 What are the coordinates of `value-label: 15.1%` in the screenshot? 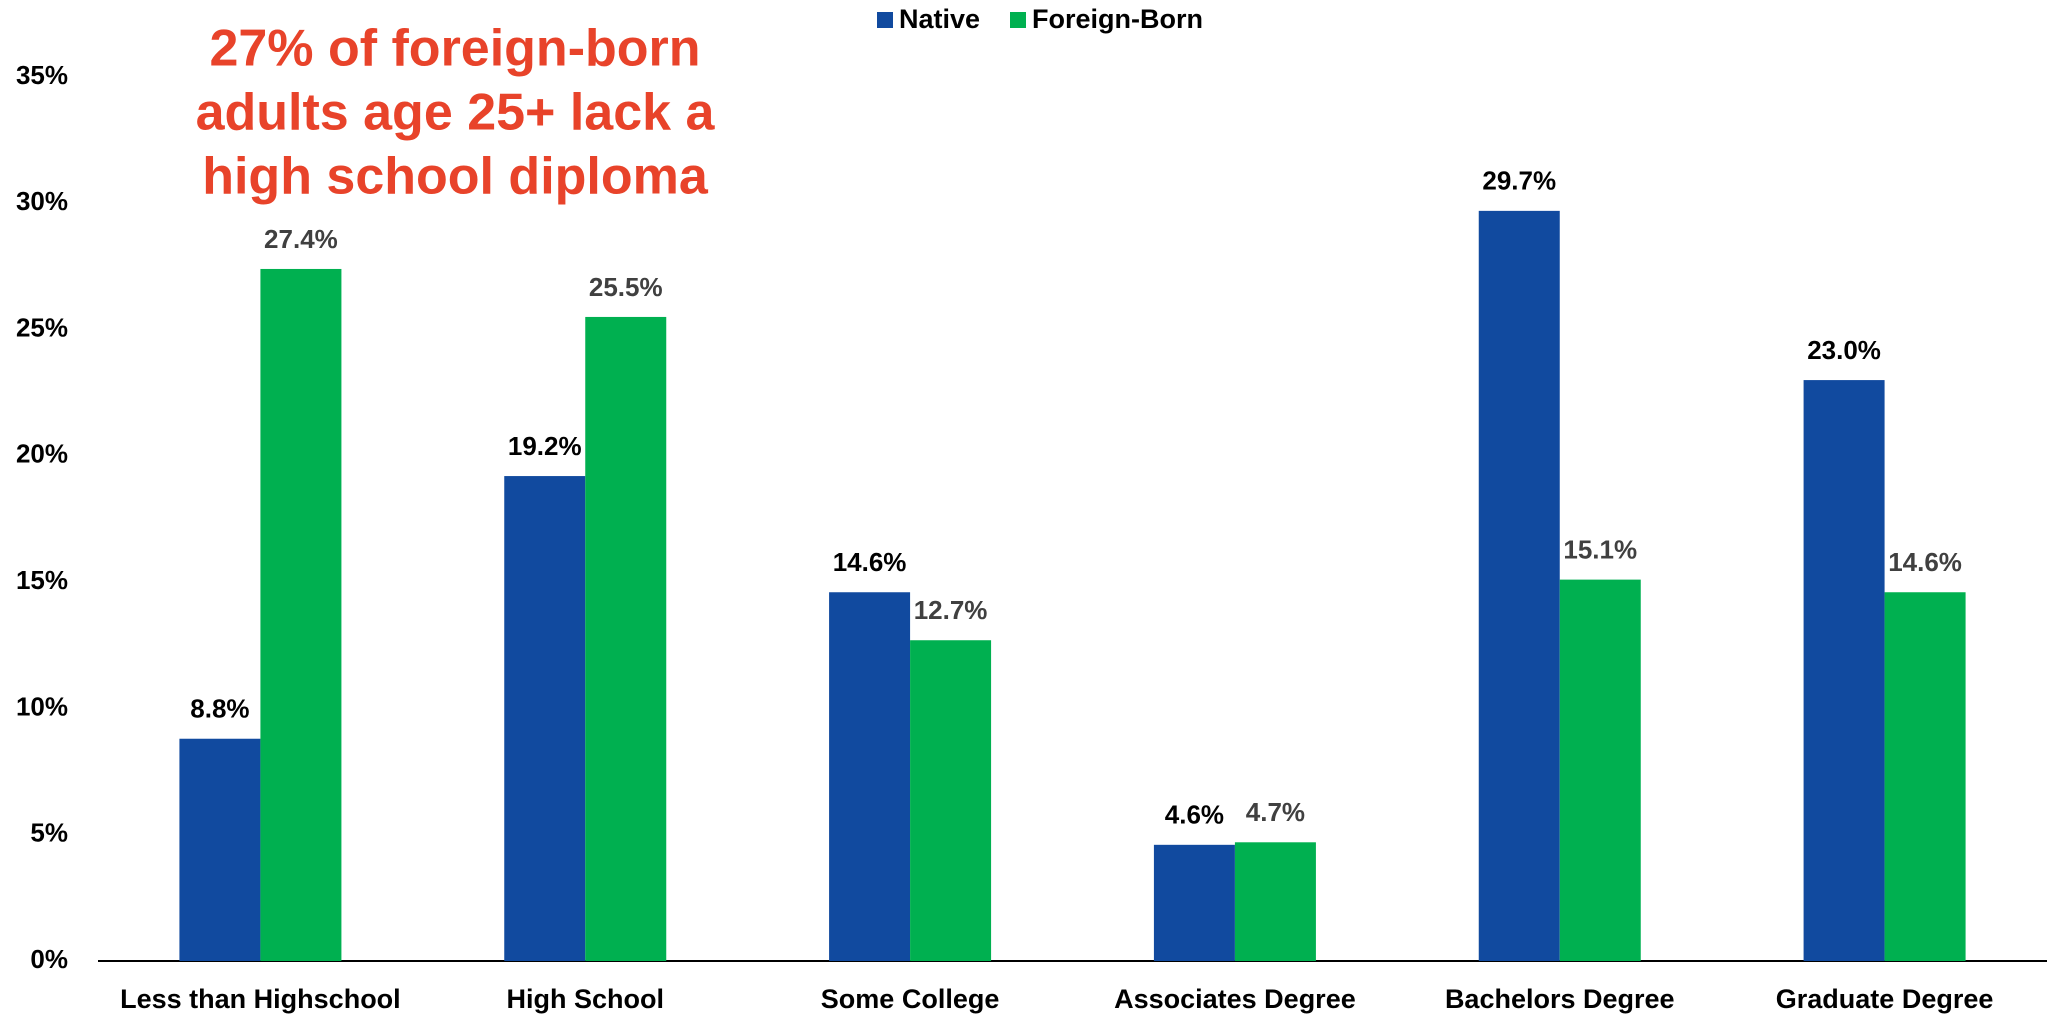 It's located at (1600, 549).